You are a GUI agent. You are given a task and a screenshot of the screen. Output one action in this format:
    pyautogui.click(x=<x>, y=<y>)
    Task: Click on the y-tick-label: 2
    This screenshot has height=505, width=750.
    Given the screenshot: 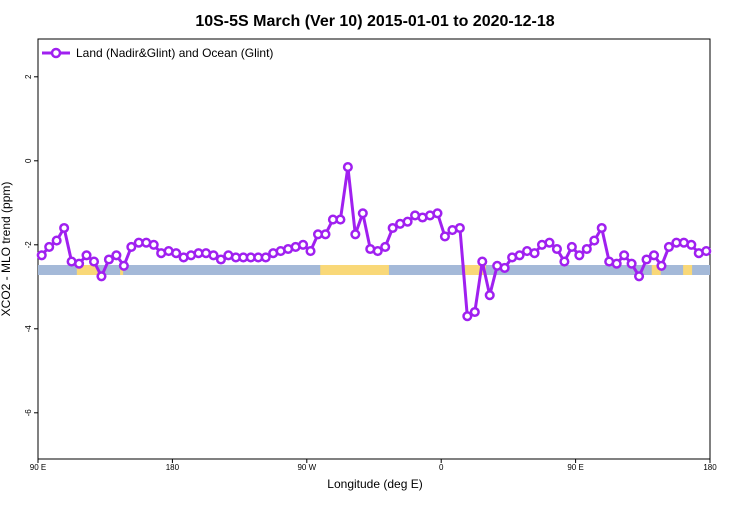 What is the action you would take?
    pyautogui.click(x=28, y=76)
    